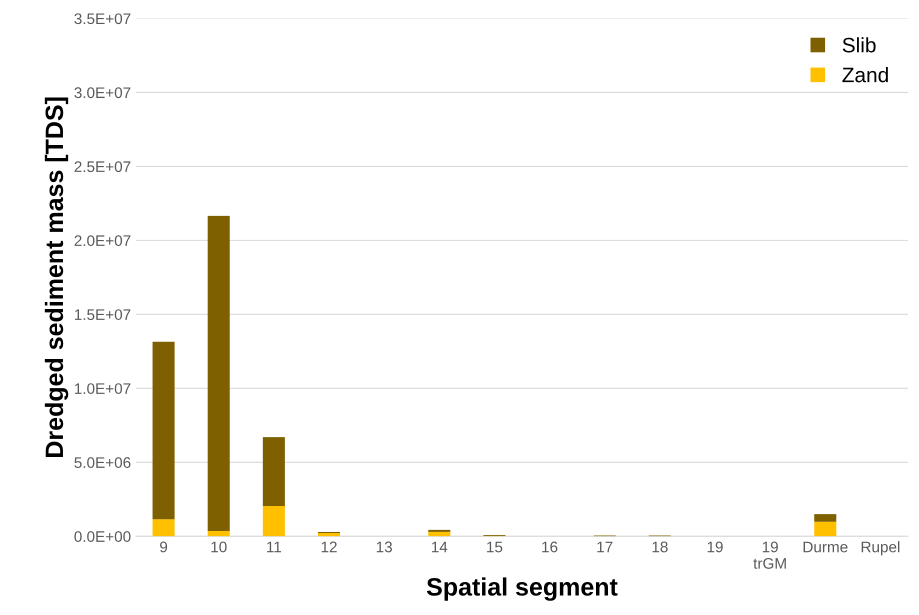  I want to click on x-tick-label: Durme, so click(826, 547).